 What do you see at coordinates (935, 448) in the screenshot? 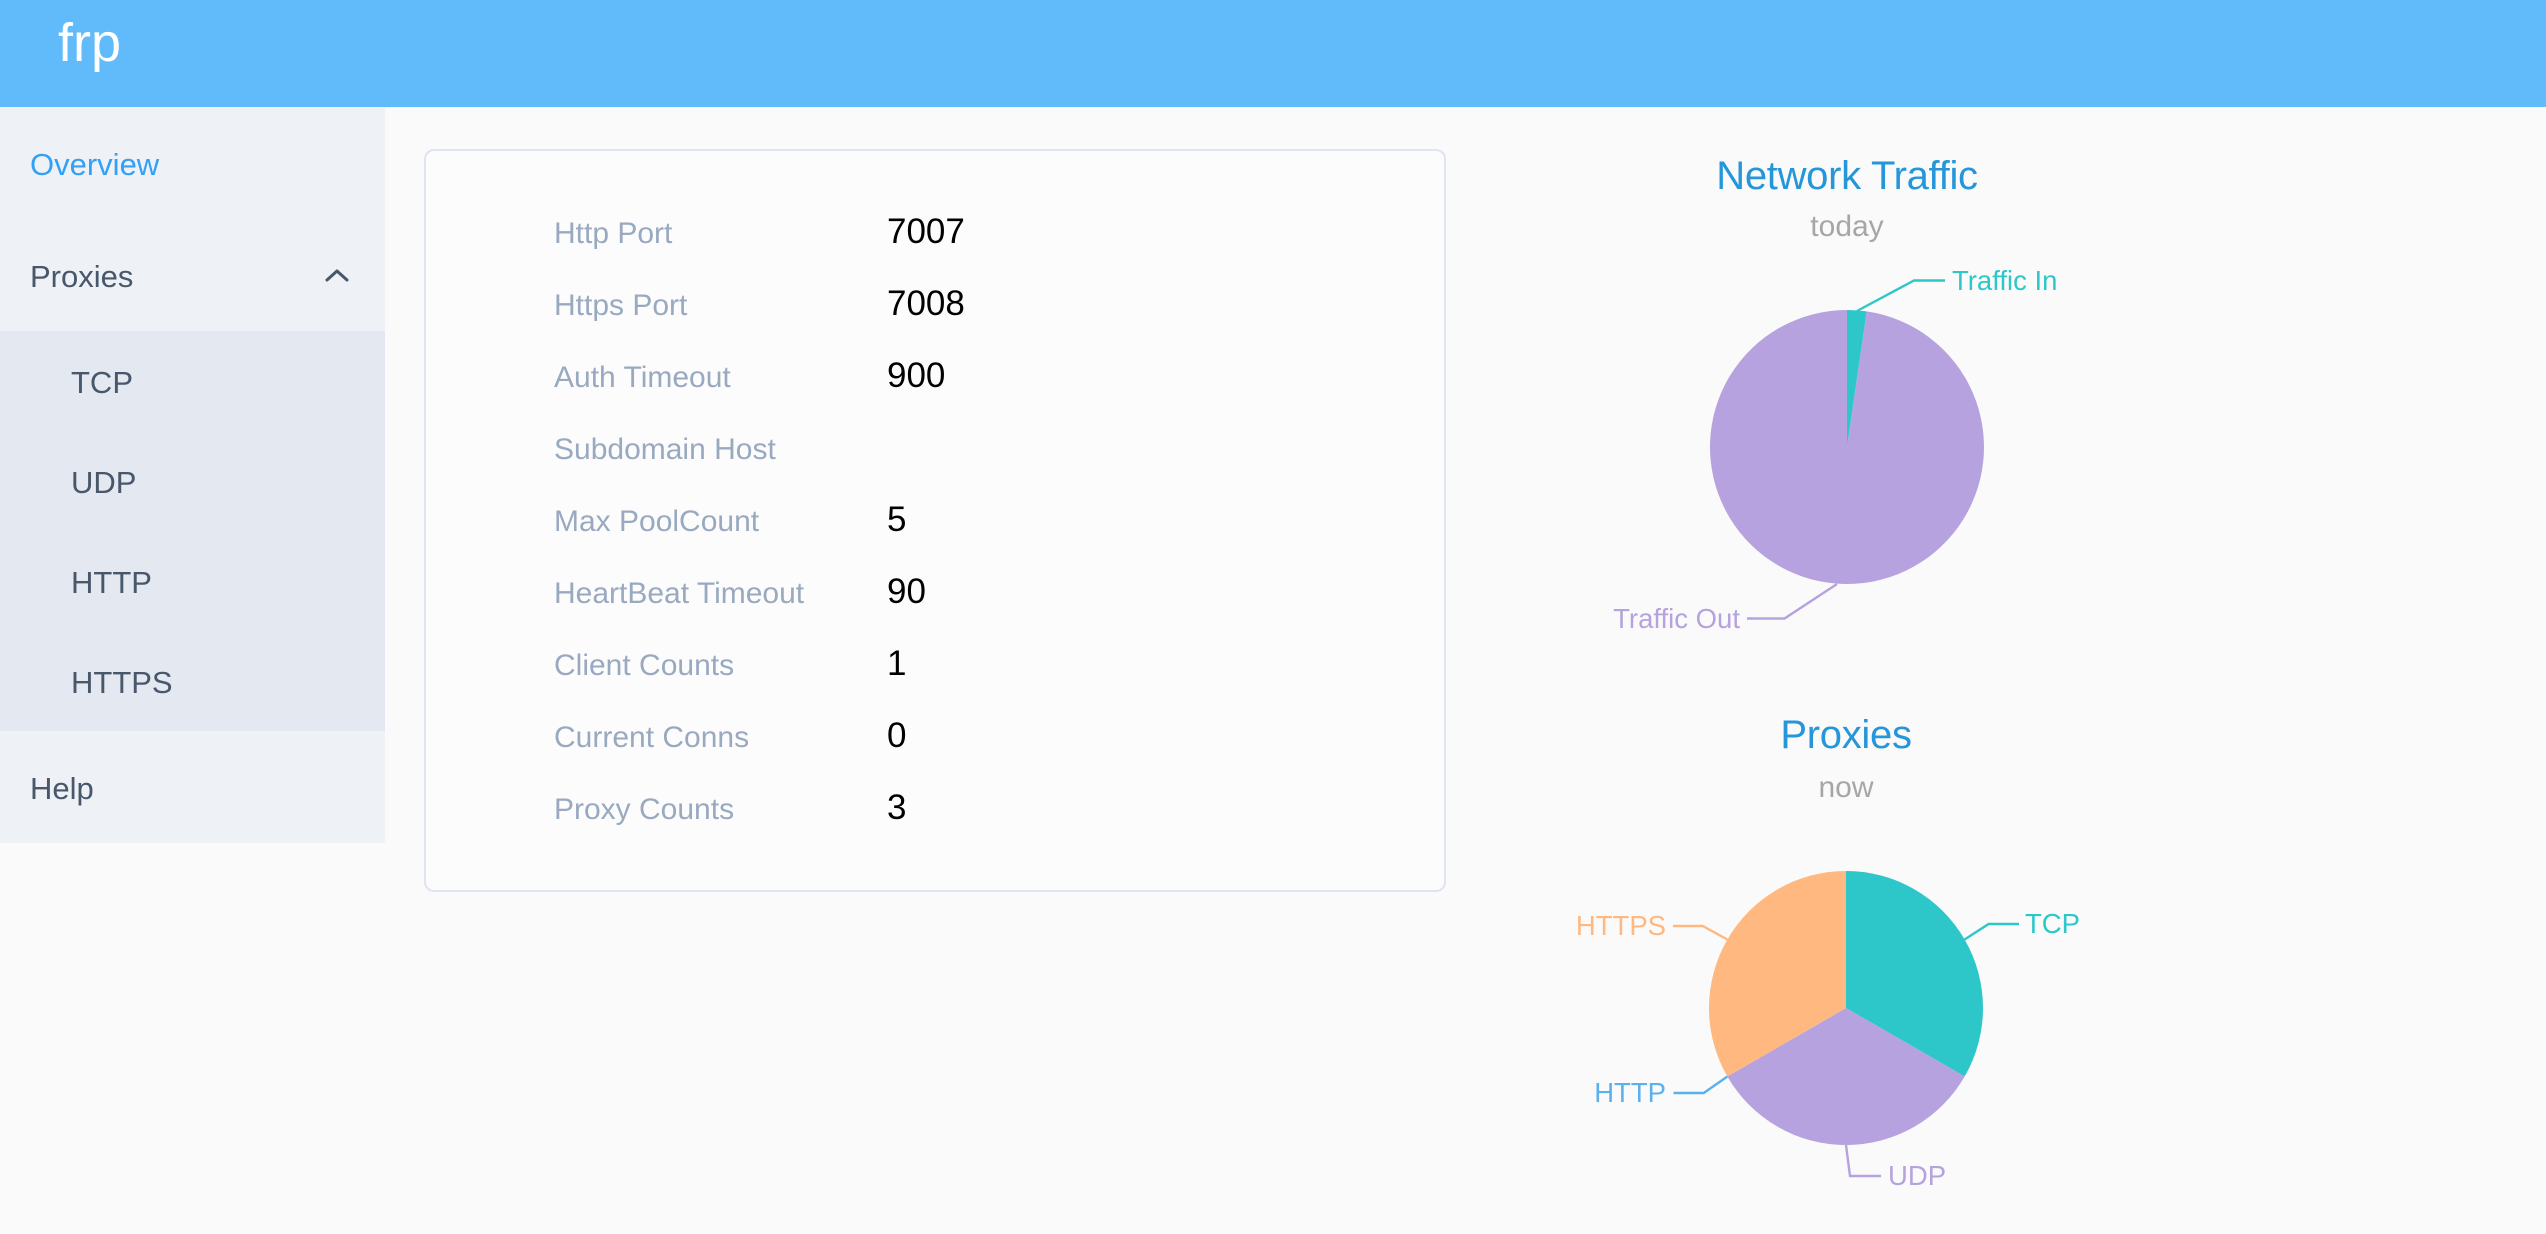
I see `info-row-subdomain-host: Subdomain Host` at bounding box center [935, 448].